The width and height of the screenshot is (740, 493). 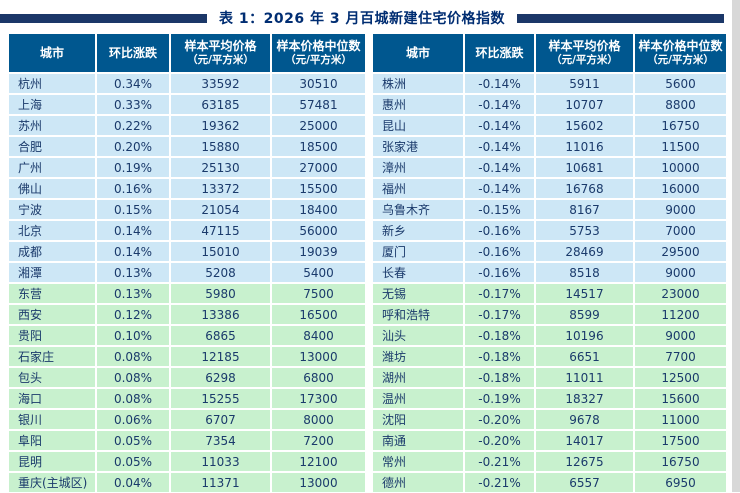 I want to click on city-cell: 常州, so click(x=418, y=461).